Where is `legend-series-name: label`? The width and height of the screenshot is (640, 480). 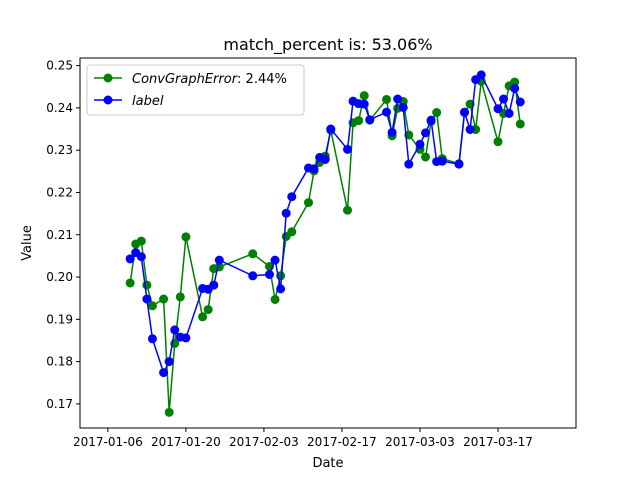
legend-series-name: label is located at coordinates (148, 101).